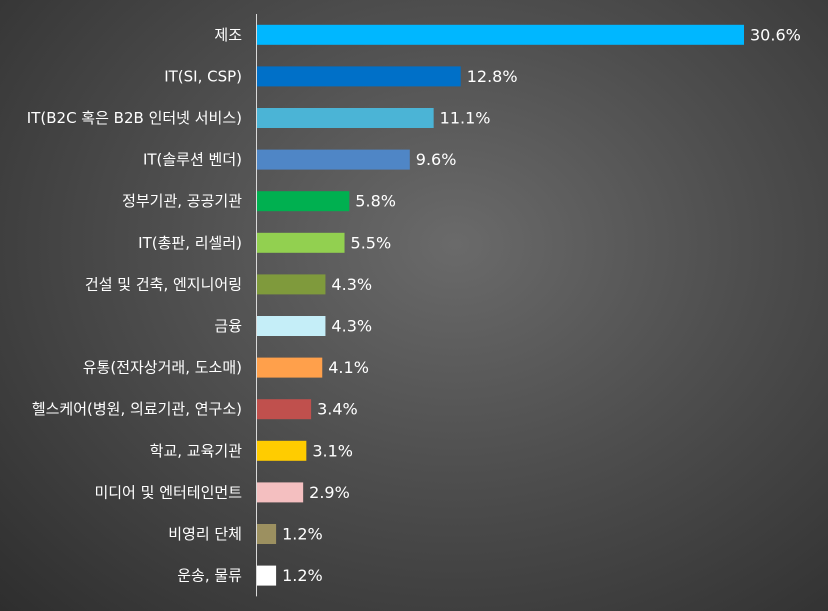 The height and width of the screenshot is (611, 828). Describe the element at coordinates (137, 409) in the screenshot. I see `category-label-9: 헬스케어(병원, 의료기관, 연구소)` at that location.